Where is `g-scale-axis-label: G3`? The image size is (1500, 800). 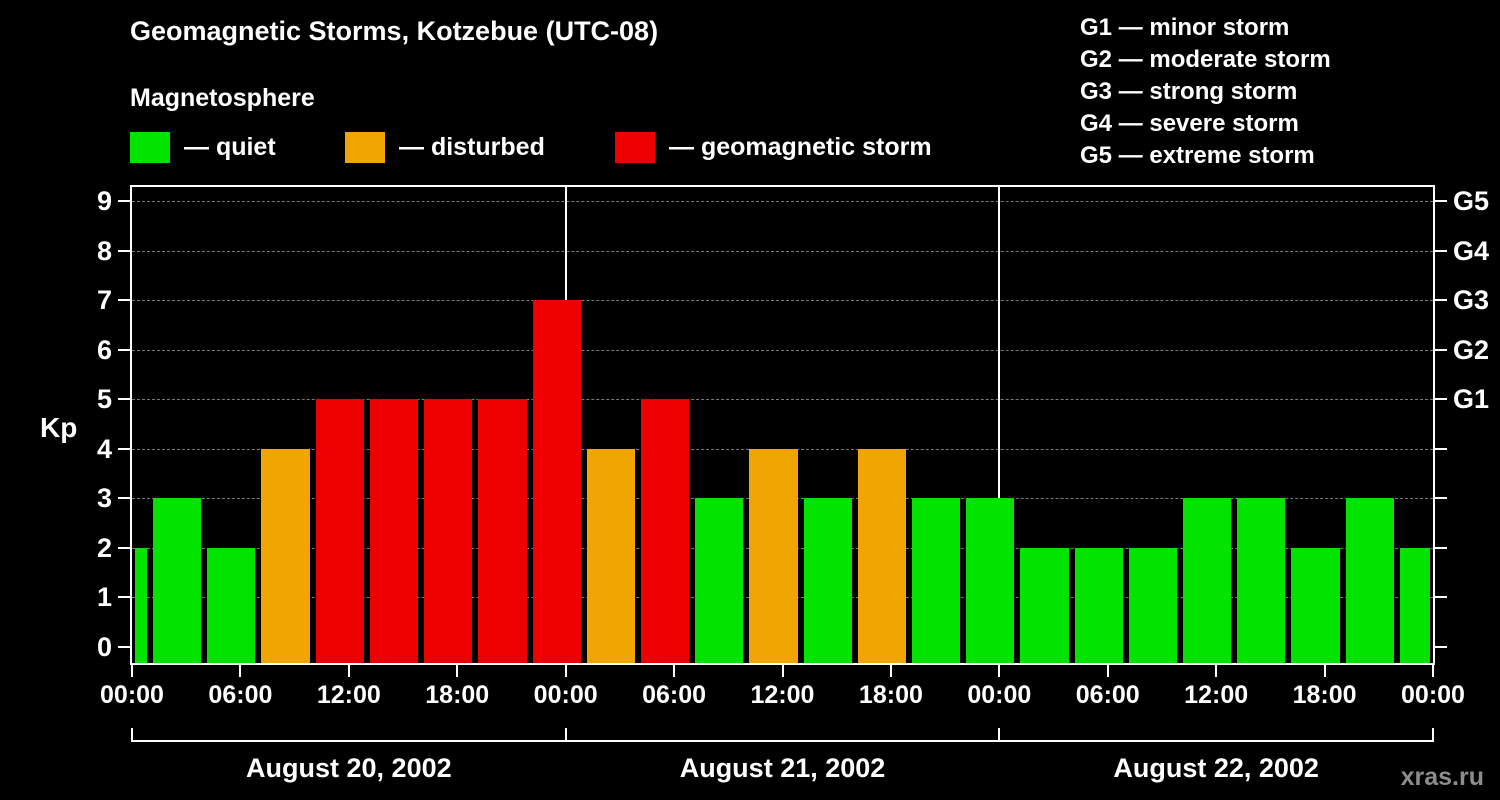 g-scale-axis-label: G3 is located at coordinates (1471, 300).